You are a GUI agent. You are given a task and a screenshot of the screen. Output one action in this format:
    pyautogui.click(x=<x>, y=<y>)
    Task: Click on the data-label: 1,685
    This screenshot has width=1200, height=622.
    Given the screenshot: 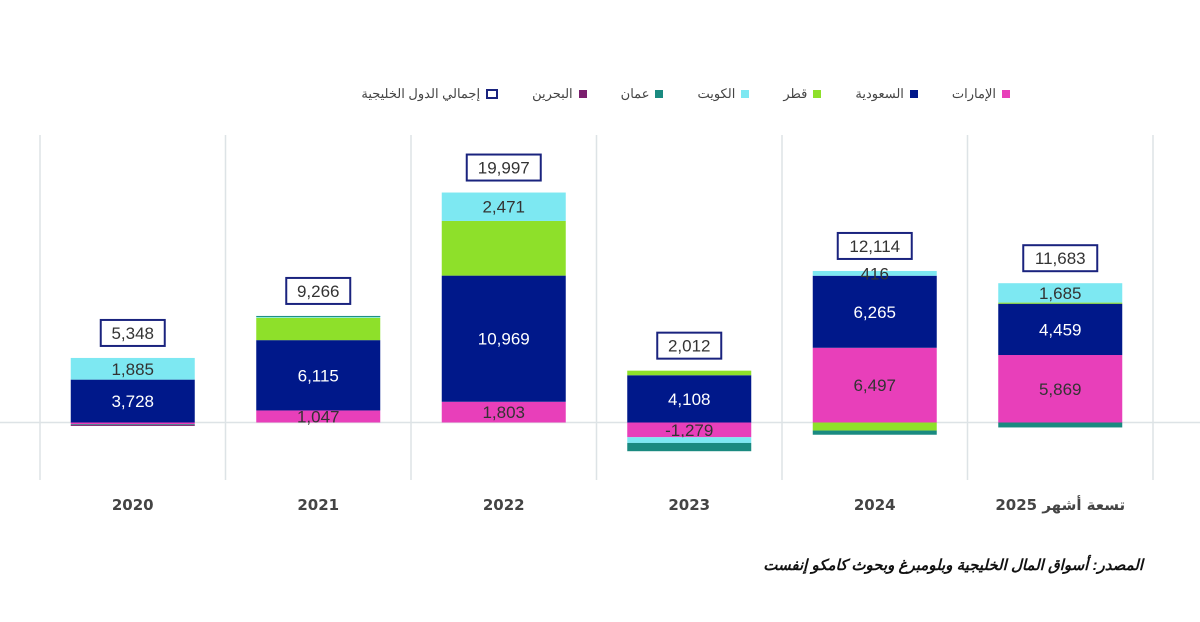 What is the action you would take?
    pyautogui.click(x=1060, y=293)
    